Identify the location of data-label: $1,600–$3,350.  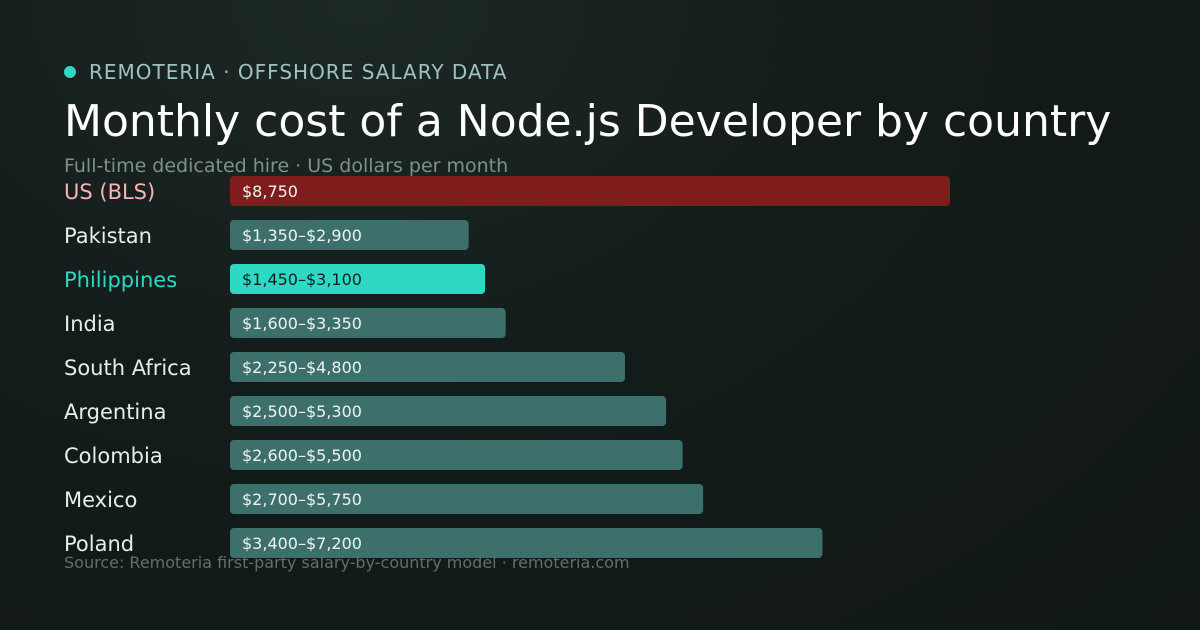
(302, 323).